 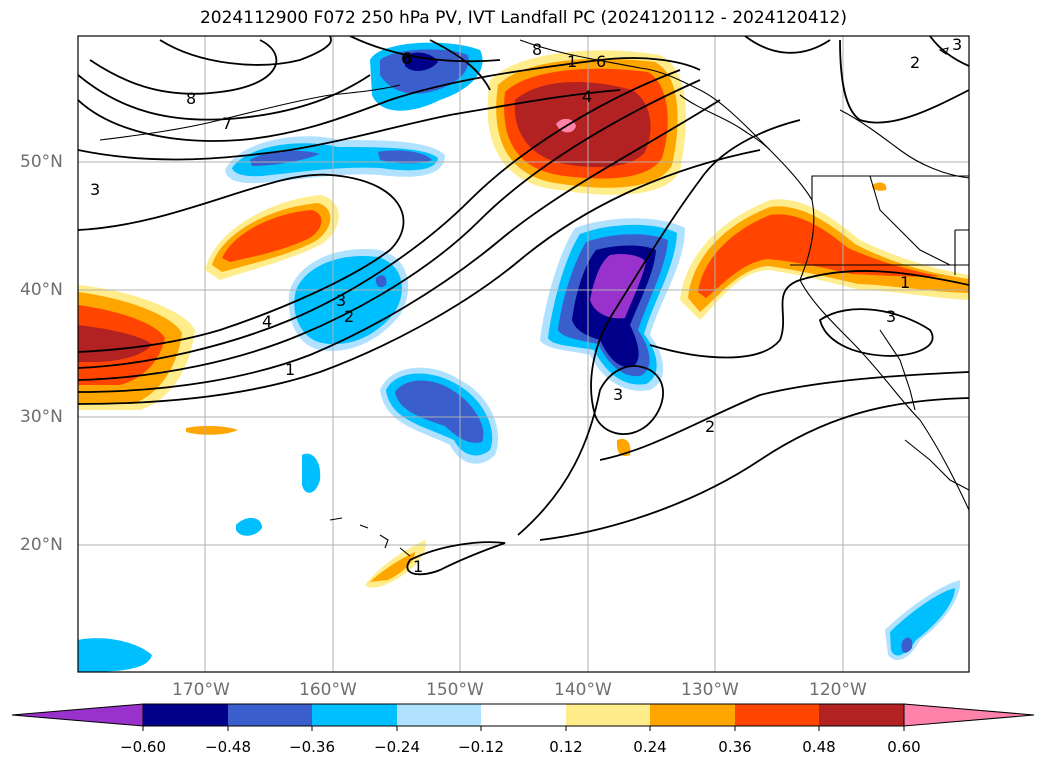 What do you see at coordinates (41, 417) in the screenshot?
I see `lat-tick-label: 30°N` at bounding box center [41, 417].